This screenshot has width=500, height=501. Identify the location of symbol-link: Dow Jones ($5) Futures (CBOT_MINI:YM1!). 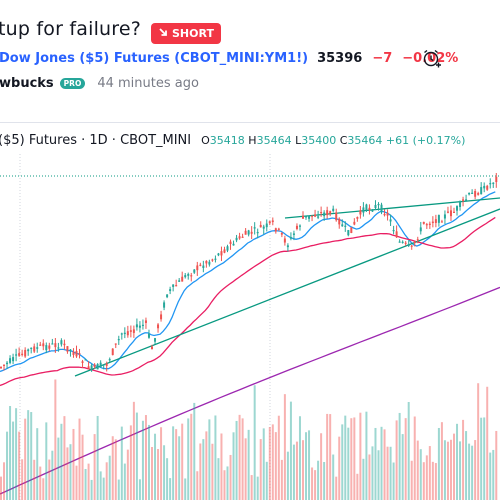
(154, 58).